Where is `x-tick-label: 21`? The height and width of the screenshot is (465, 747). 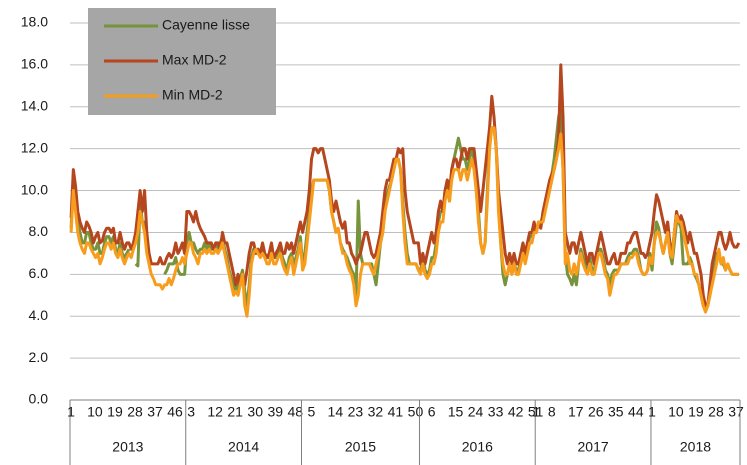 x-tick-label: 21 is located at coordinates (235, 412).